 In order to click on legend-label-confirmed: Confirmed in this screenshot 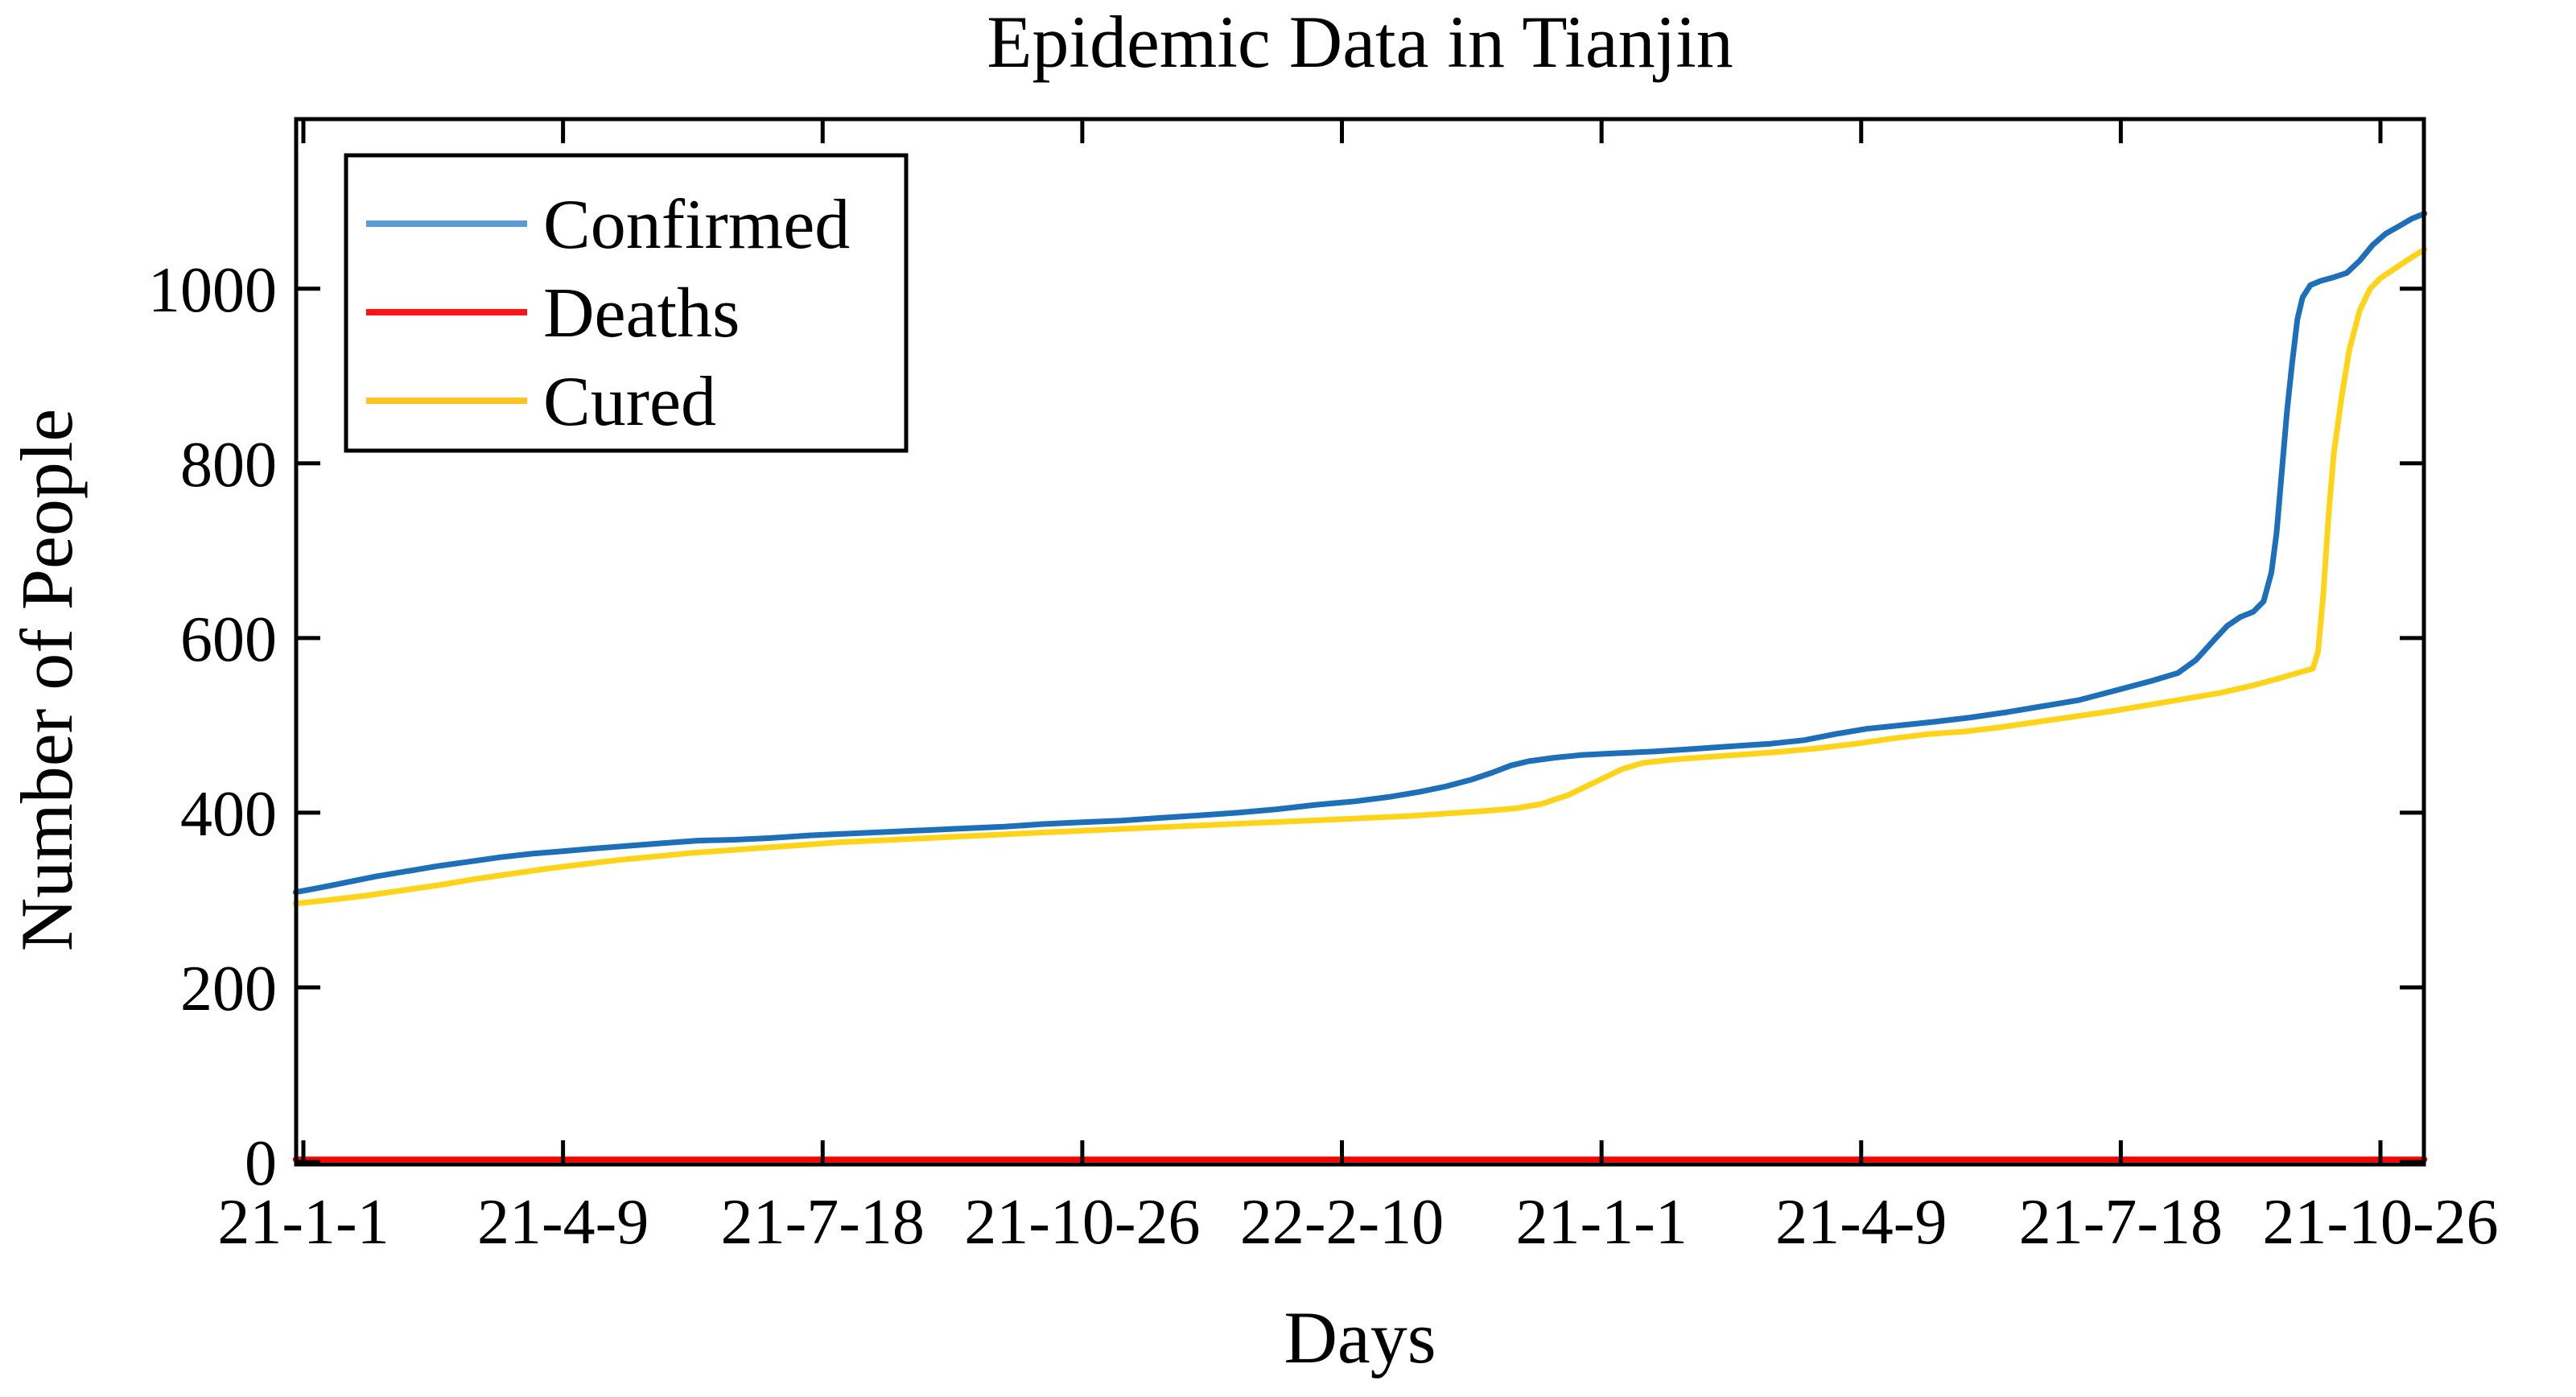, I will do `click(696, 225)`.